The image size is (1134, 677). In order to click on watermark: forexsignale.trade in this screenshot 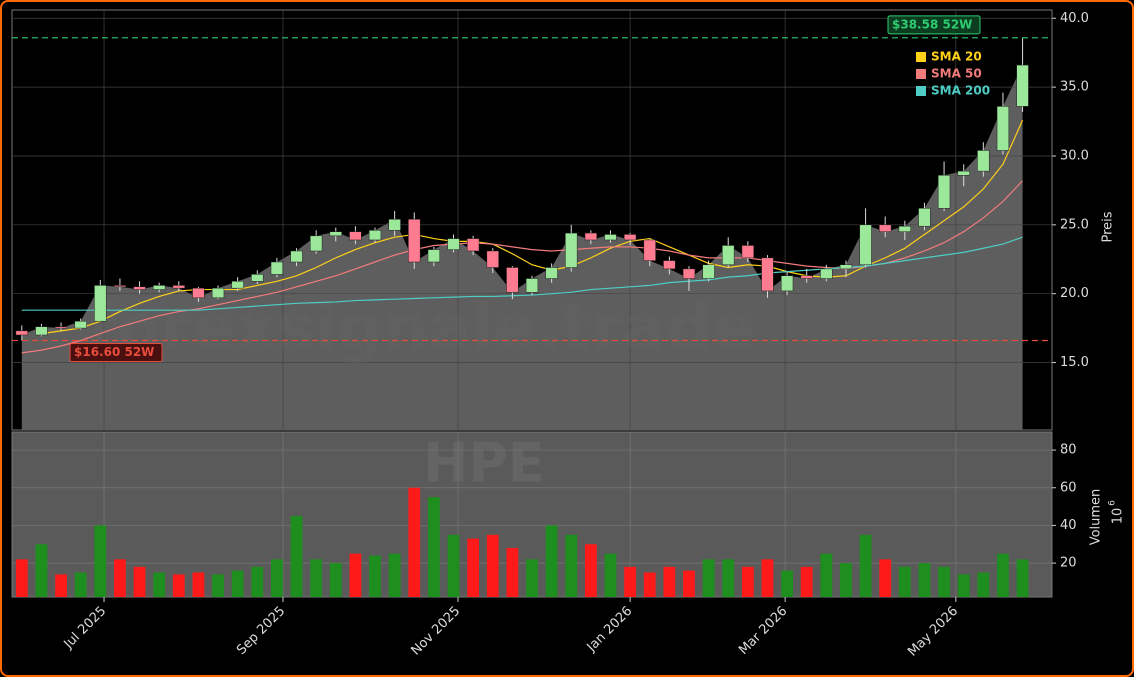, I will do `click(422, 329)`.